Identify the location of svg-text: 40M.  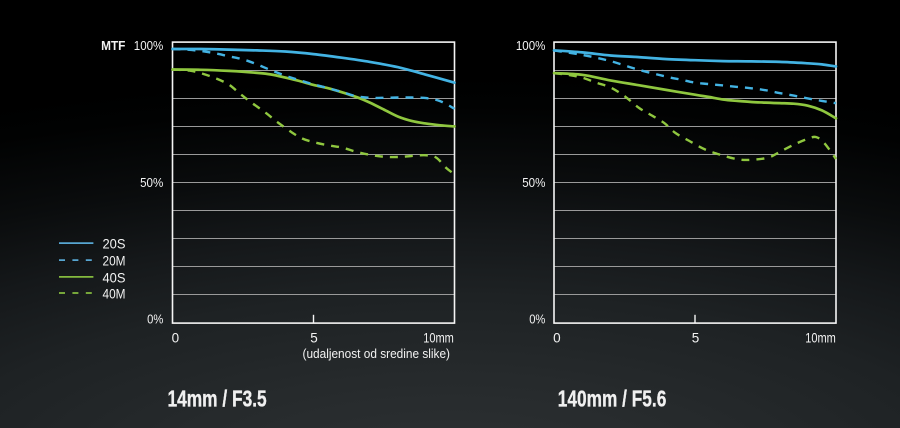
(114, 293).